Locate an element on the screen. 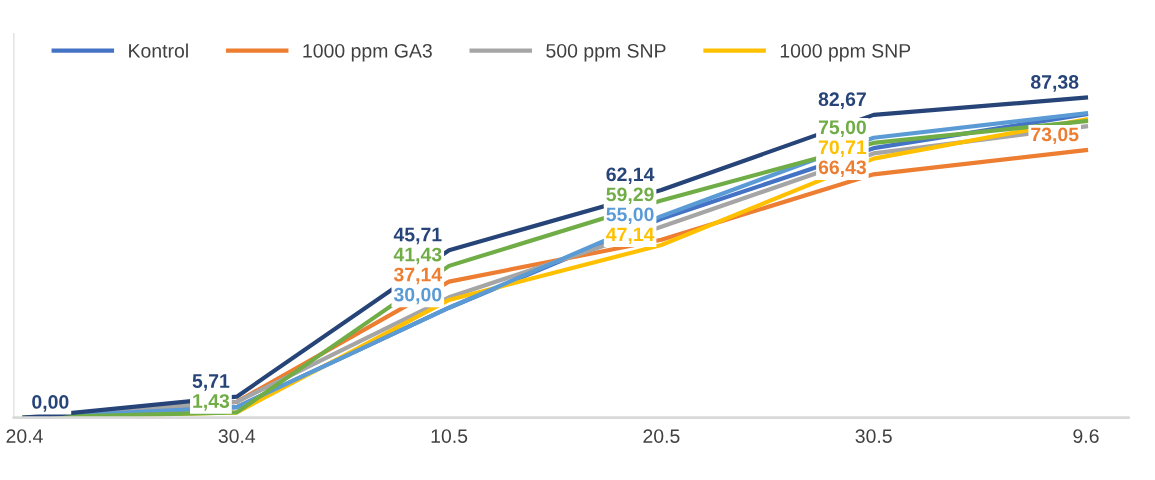 The height and width of the screenshot is (480, 1155). x-tick-label: 9.6 is located at coordinates (1086, 436).